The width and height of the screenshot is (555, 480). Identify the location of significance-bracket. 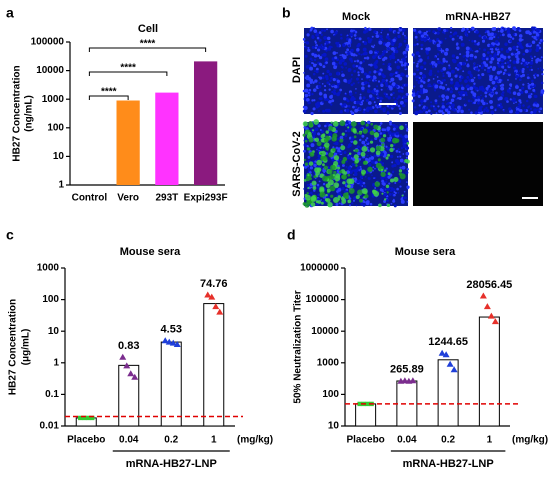
(128, 73).